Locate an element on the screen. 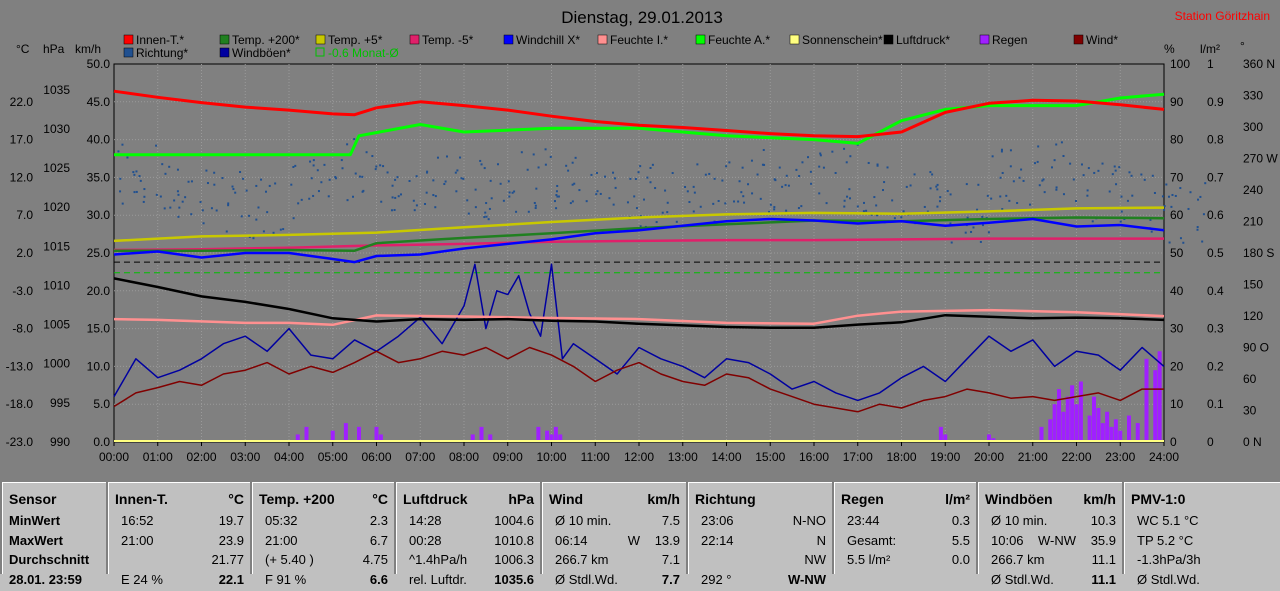 This screenshot has width=1280, height=591. tick-label-time: 14:00 is located at coordinates (726, 457).